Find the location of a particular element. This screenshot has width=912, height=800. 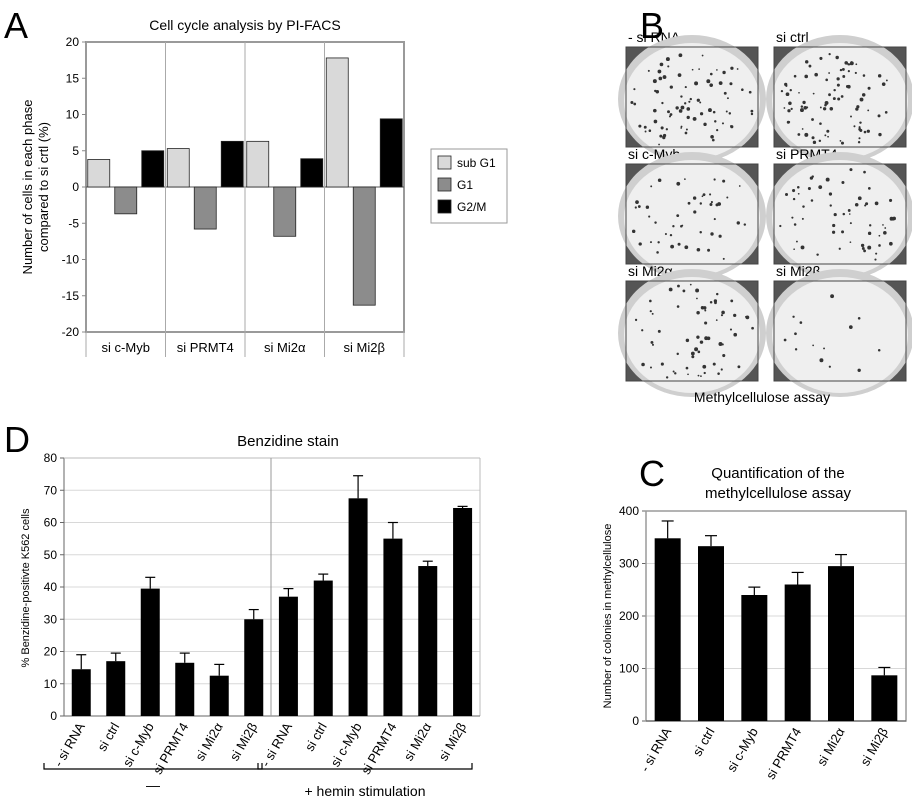

panel-letter-a: A is located at coordinates (16, 25).